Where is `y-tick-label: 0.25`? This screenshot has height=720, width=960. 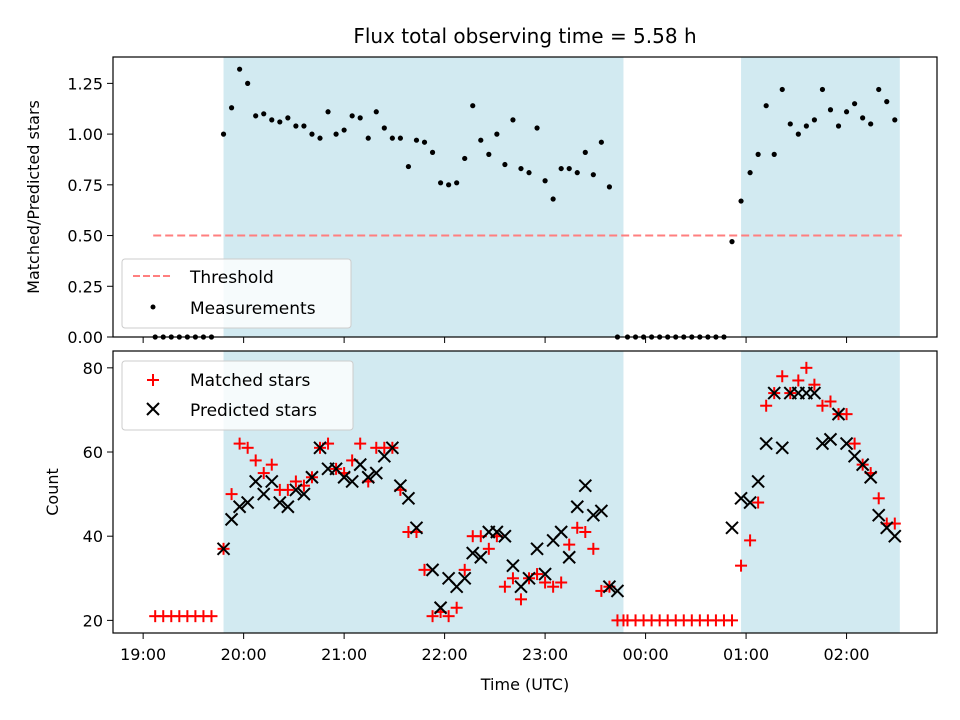 y-tick-label: 0.25 is located at coordinates (85, 286).